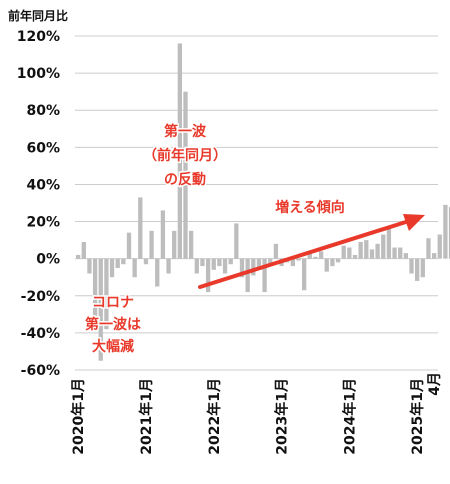  I want to click on y-tick-label: 40%, so click(43, 185).